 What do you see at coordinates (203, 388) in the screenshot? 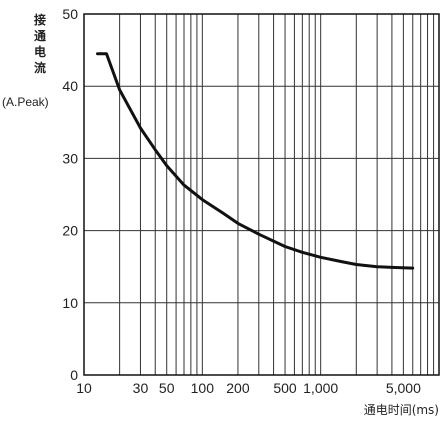
I see `x-tick-label: 100` at bounding box center [203, 388].